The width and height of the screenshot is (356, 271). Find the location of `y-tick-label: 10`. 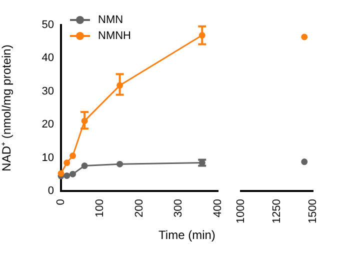

y-tick-label: 10 is located at coordinates (48, 158).